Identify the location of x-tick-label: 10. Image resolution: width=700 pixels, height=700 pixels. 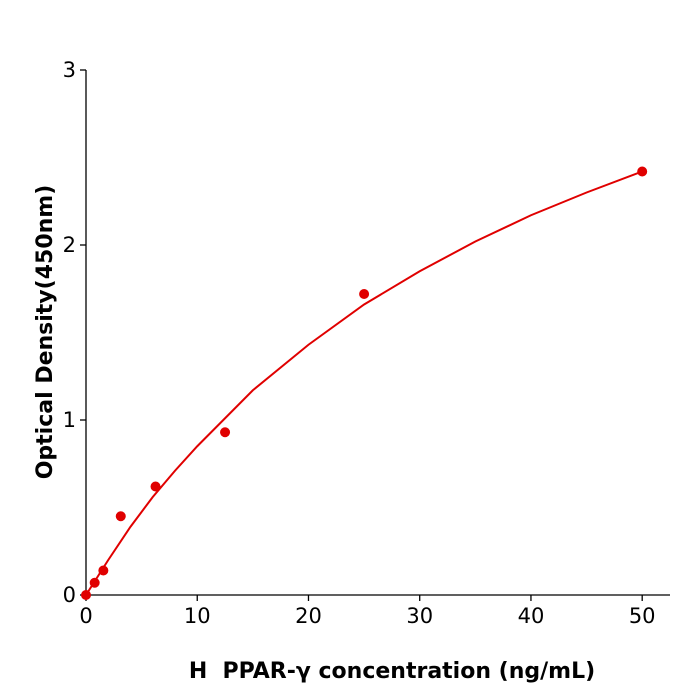
(197, 616).